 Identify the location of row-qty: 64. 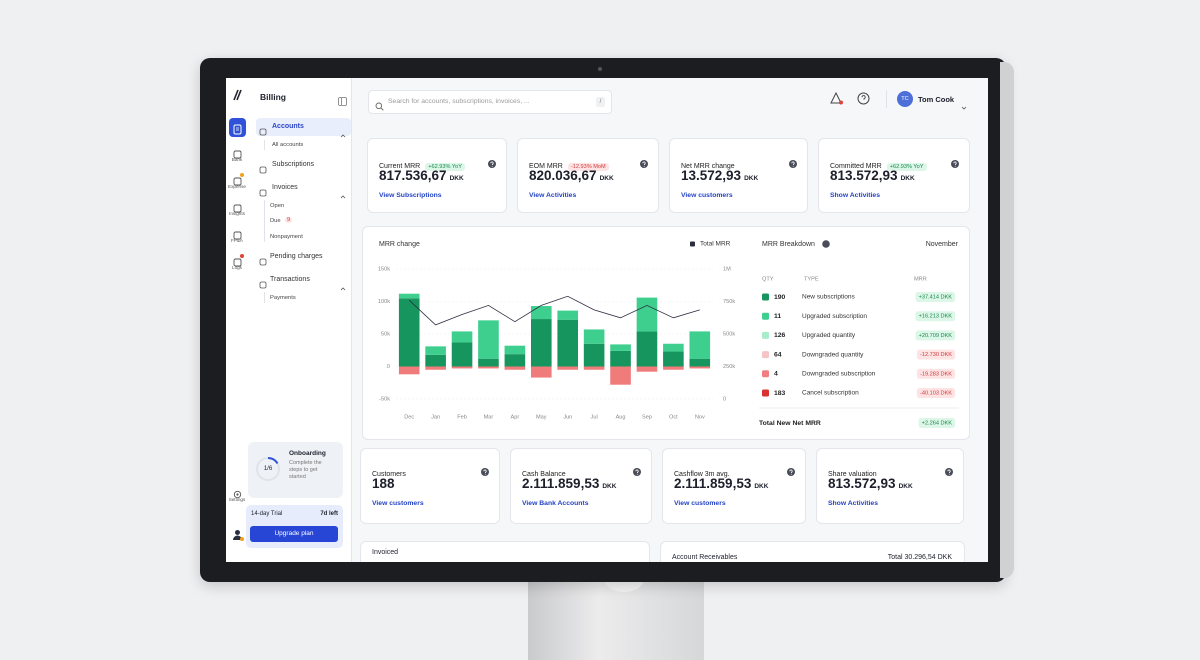
(778, 354).